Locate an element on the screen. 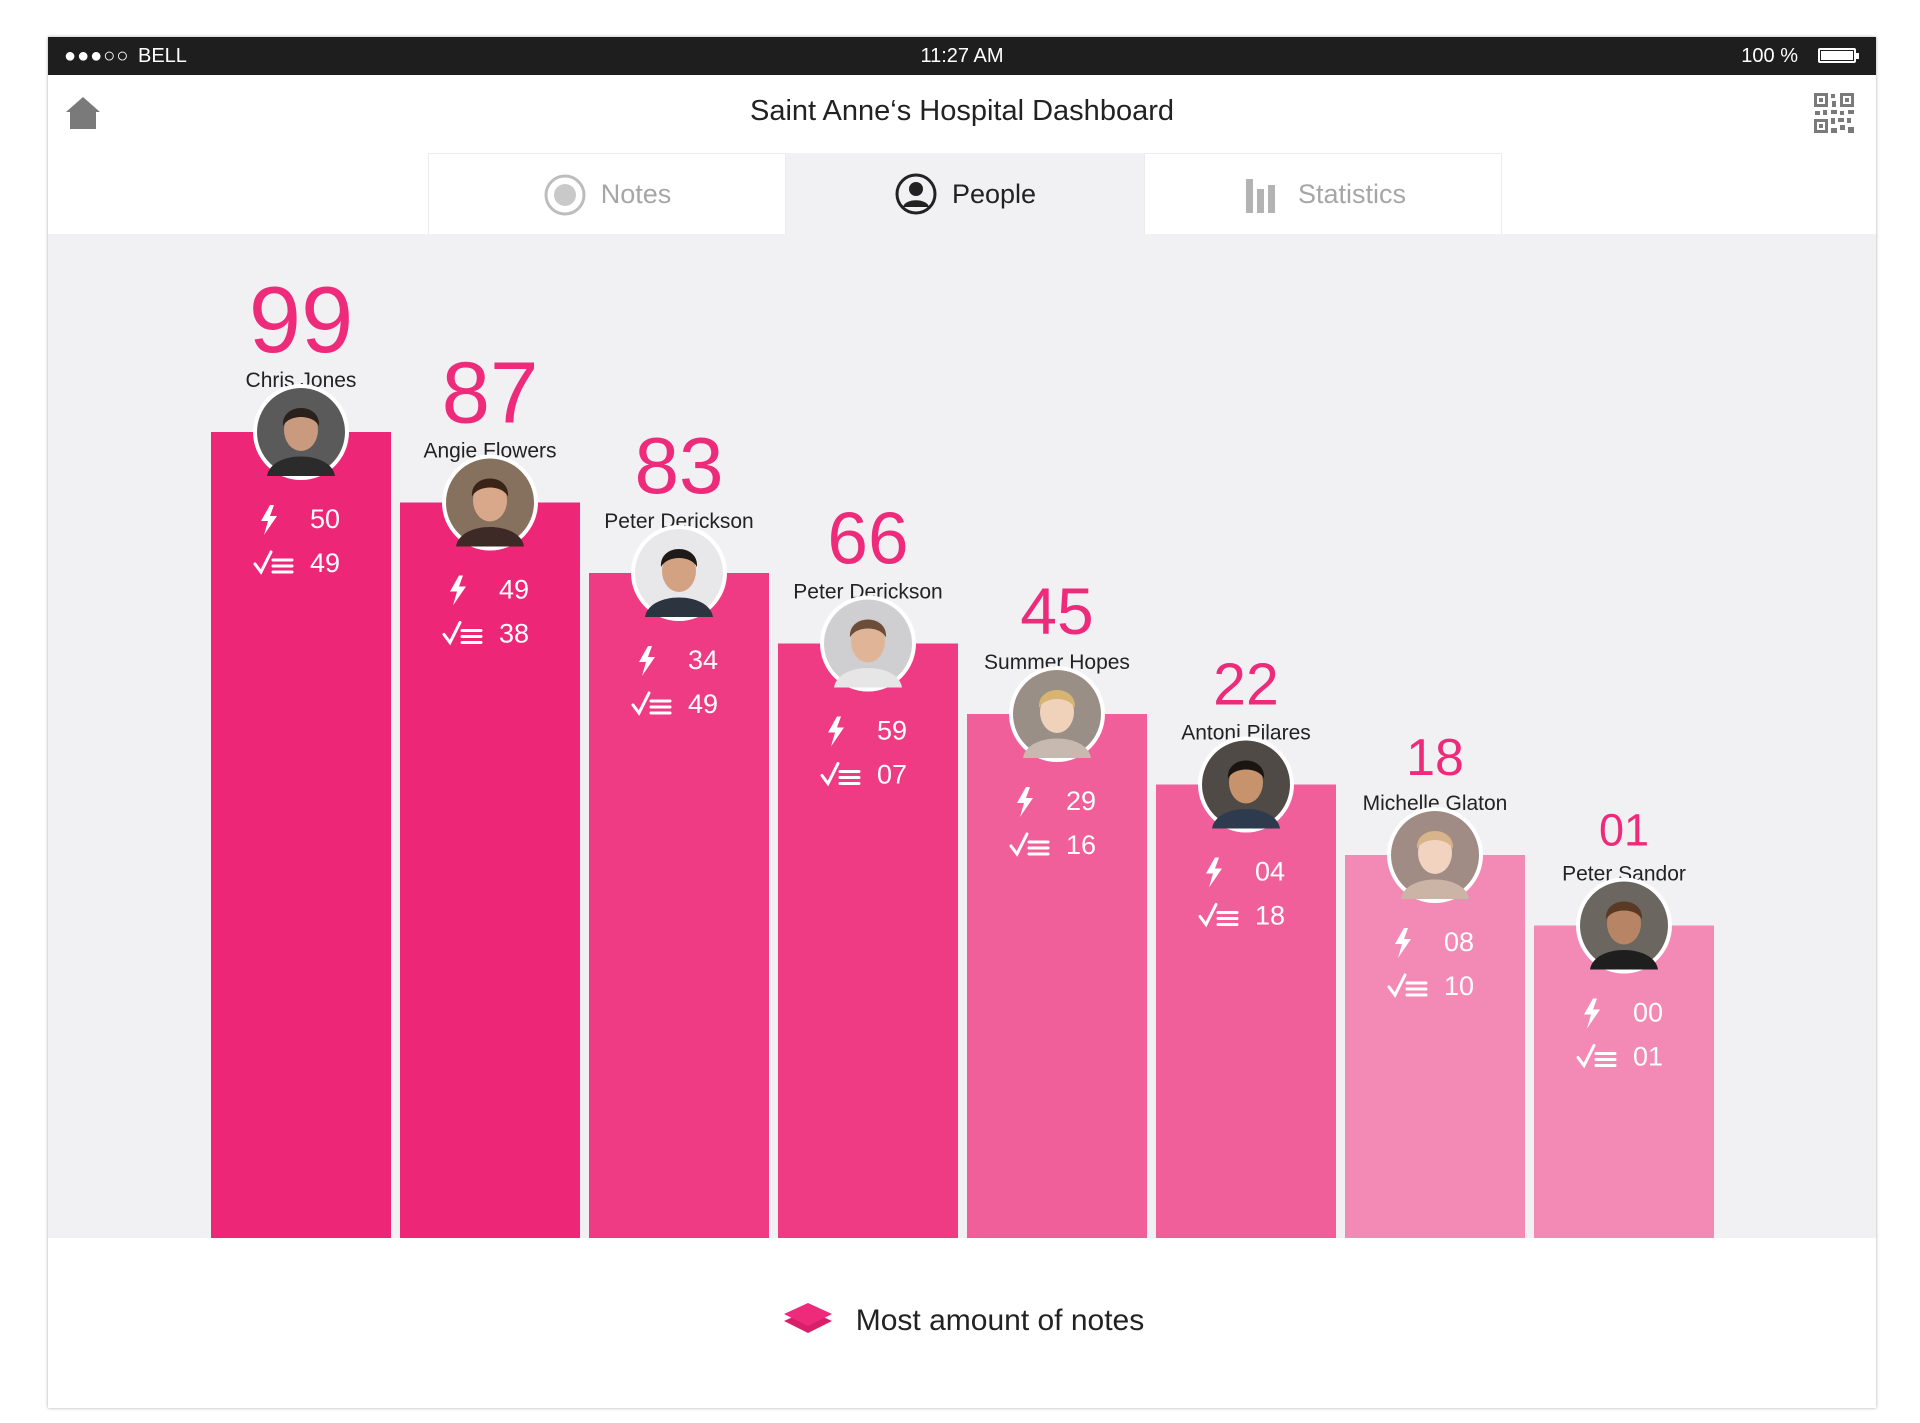 The width and height of the screenshot is (1920, 1423). carrier-name: BELL is located at coordinates (162, 56).